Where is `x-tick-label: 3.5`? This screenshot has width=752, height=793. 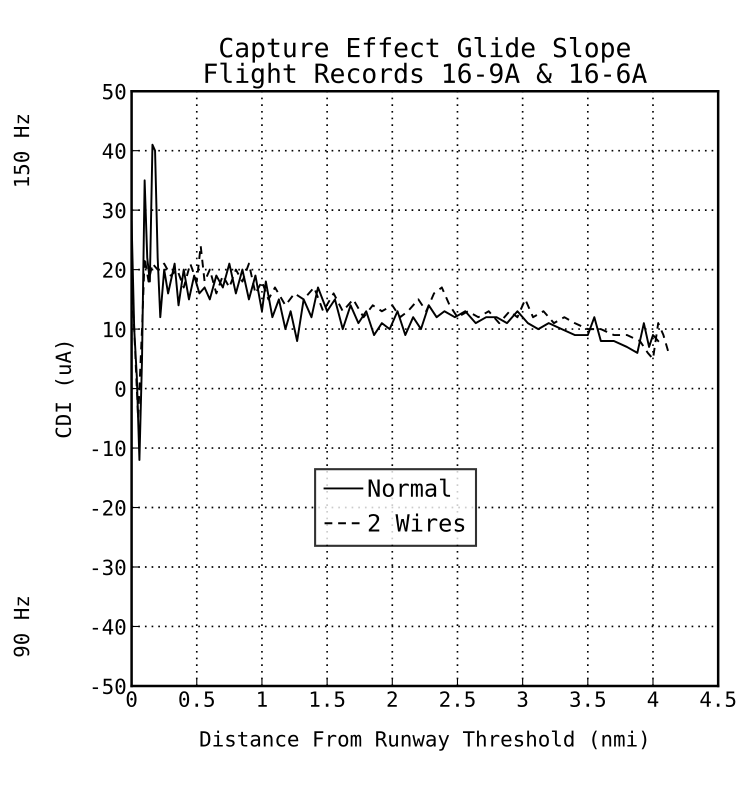
x-tick-label: 3.5 is located at coordinates (587, 699).